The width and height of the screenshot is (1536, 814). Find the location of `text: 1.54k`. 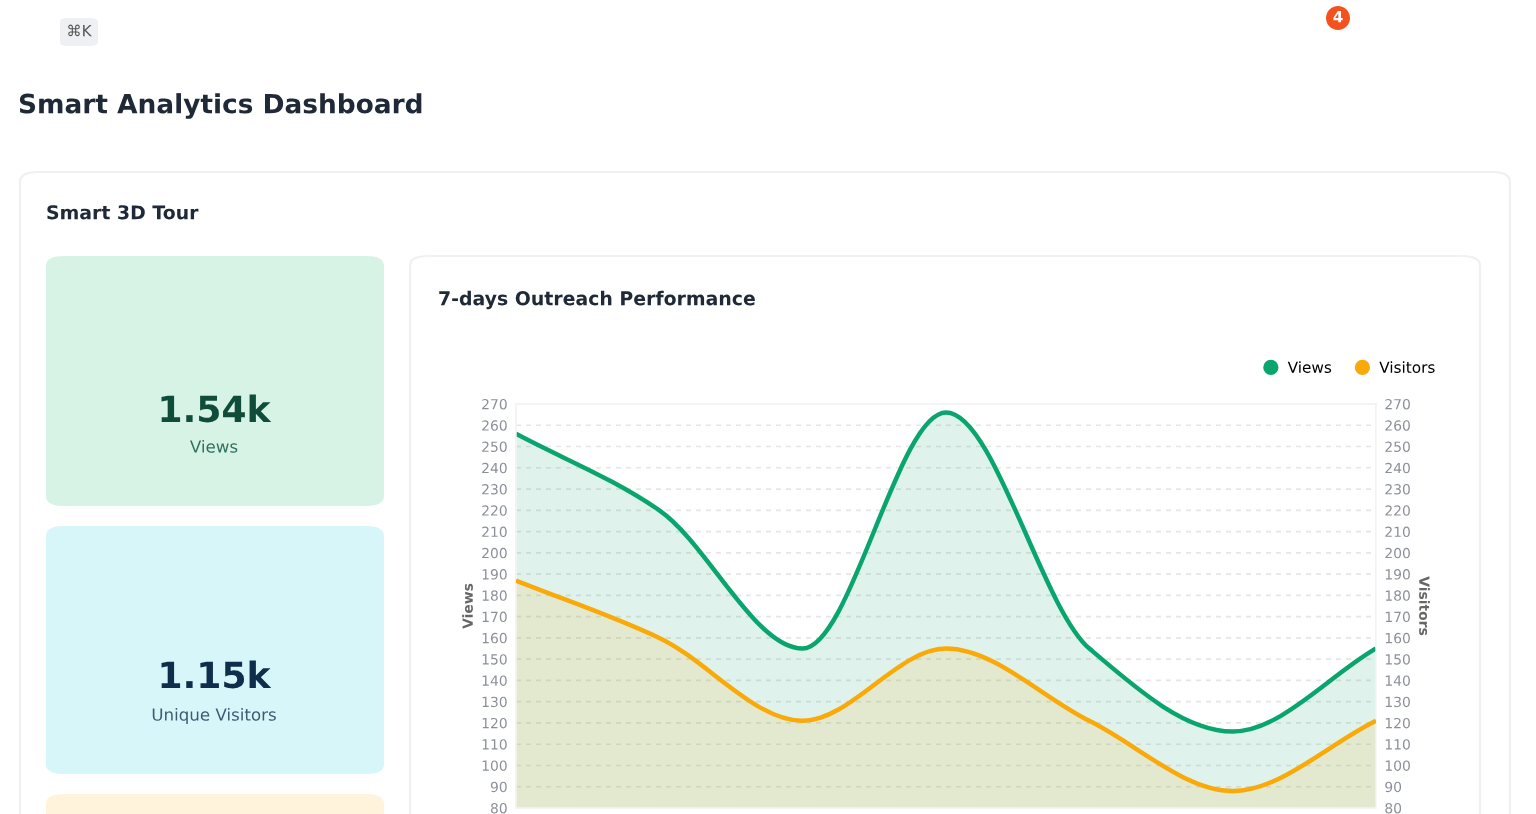

text: 1.54k is located at coordinates (216, 408).